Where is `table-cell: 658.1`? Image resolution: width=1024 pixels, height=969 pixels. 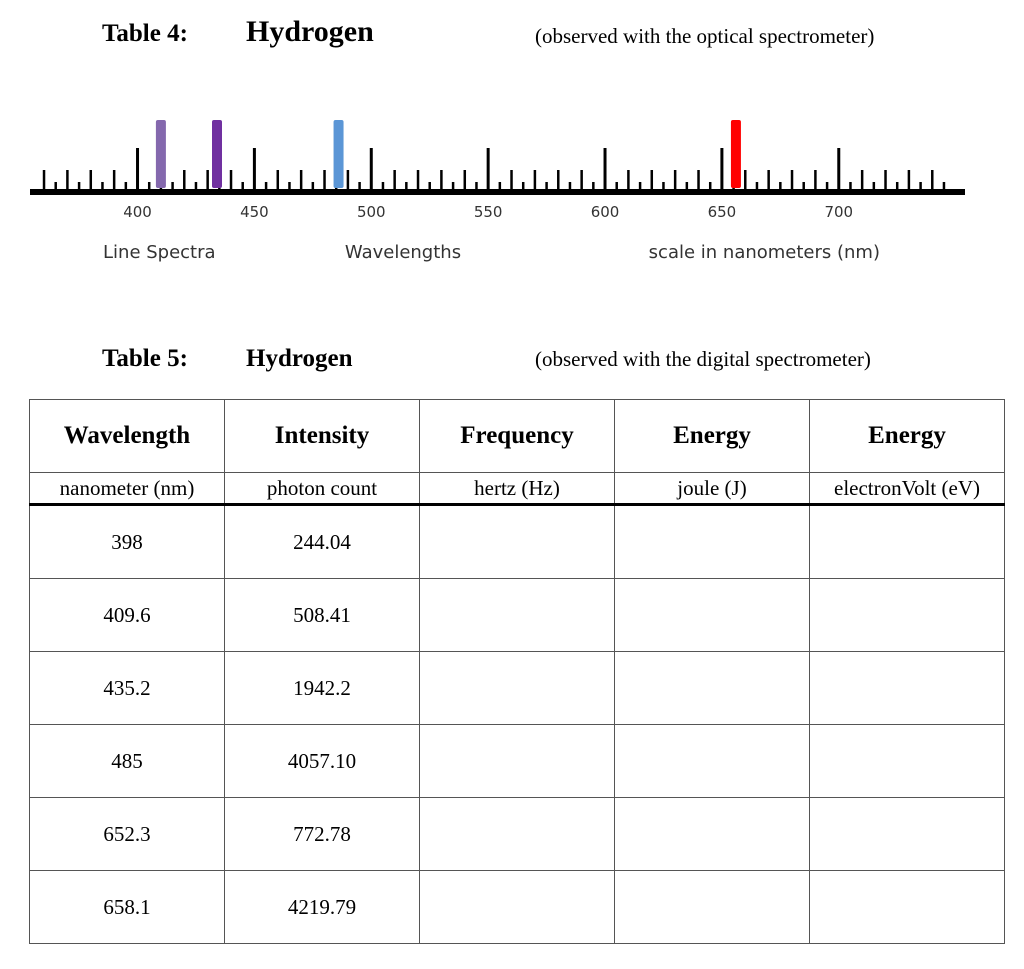
table-cell: 658.1 is located at coordinates (127, 907).